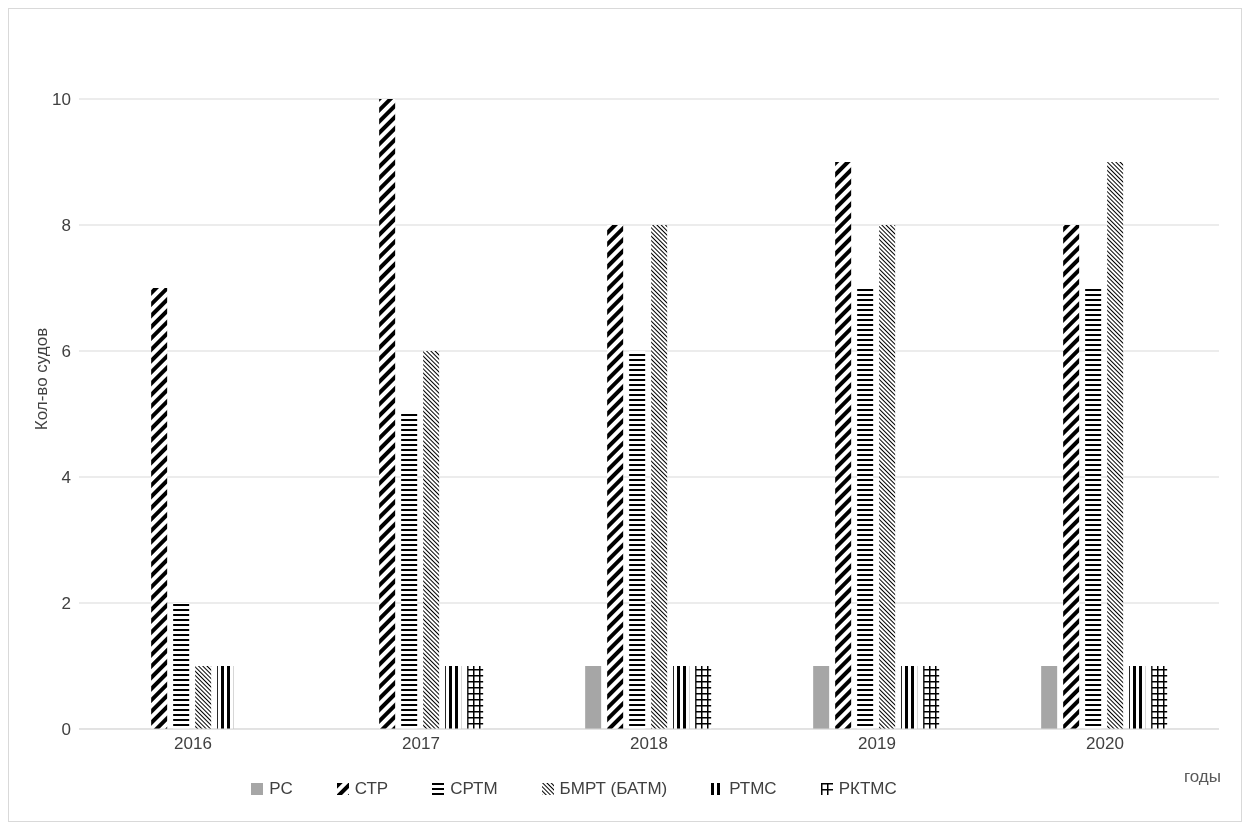 Image resolution: width=1250 pixels, height=830 pixels. What do you see at coordinates (753, 789) in the screenshot?
I see `legend-label: РТМС` at bounding box center [753, 789].